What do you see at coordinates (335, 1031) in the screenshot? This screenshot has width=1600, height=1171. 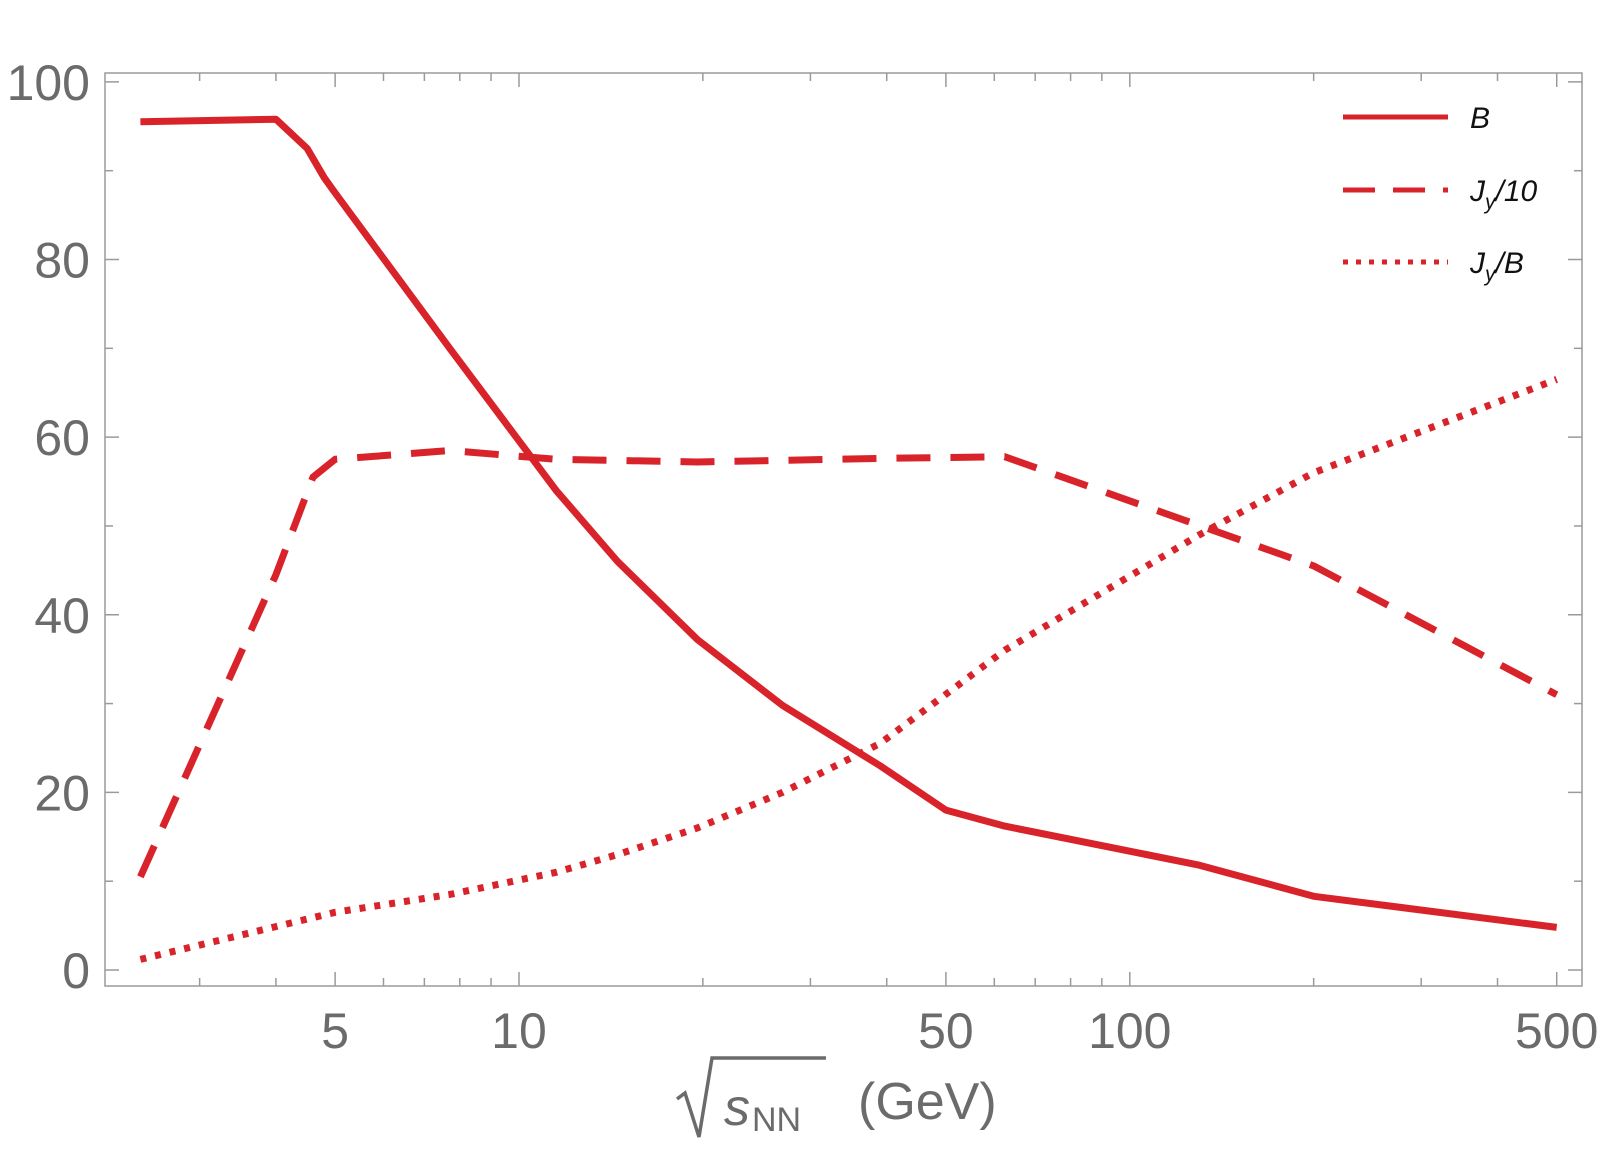 I see `x-tick-label: 5` at bounding box center [335, 1031].